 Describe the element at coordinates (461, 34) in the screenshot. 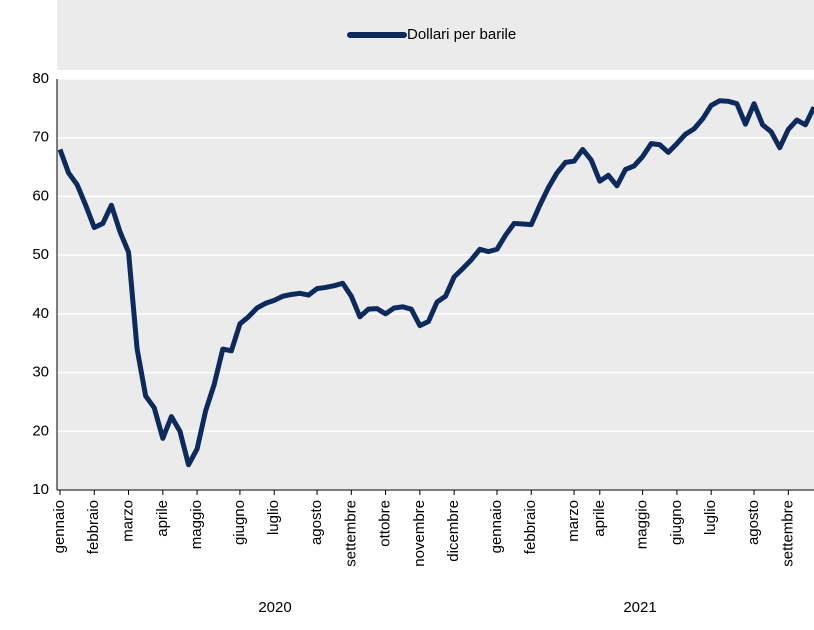

I see `legend-label: Dollari per barile` at that location.